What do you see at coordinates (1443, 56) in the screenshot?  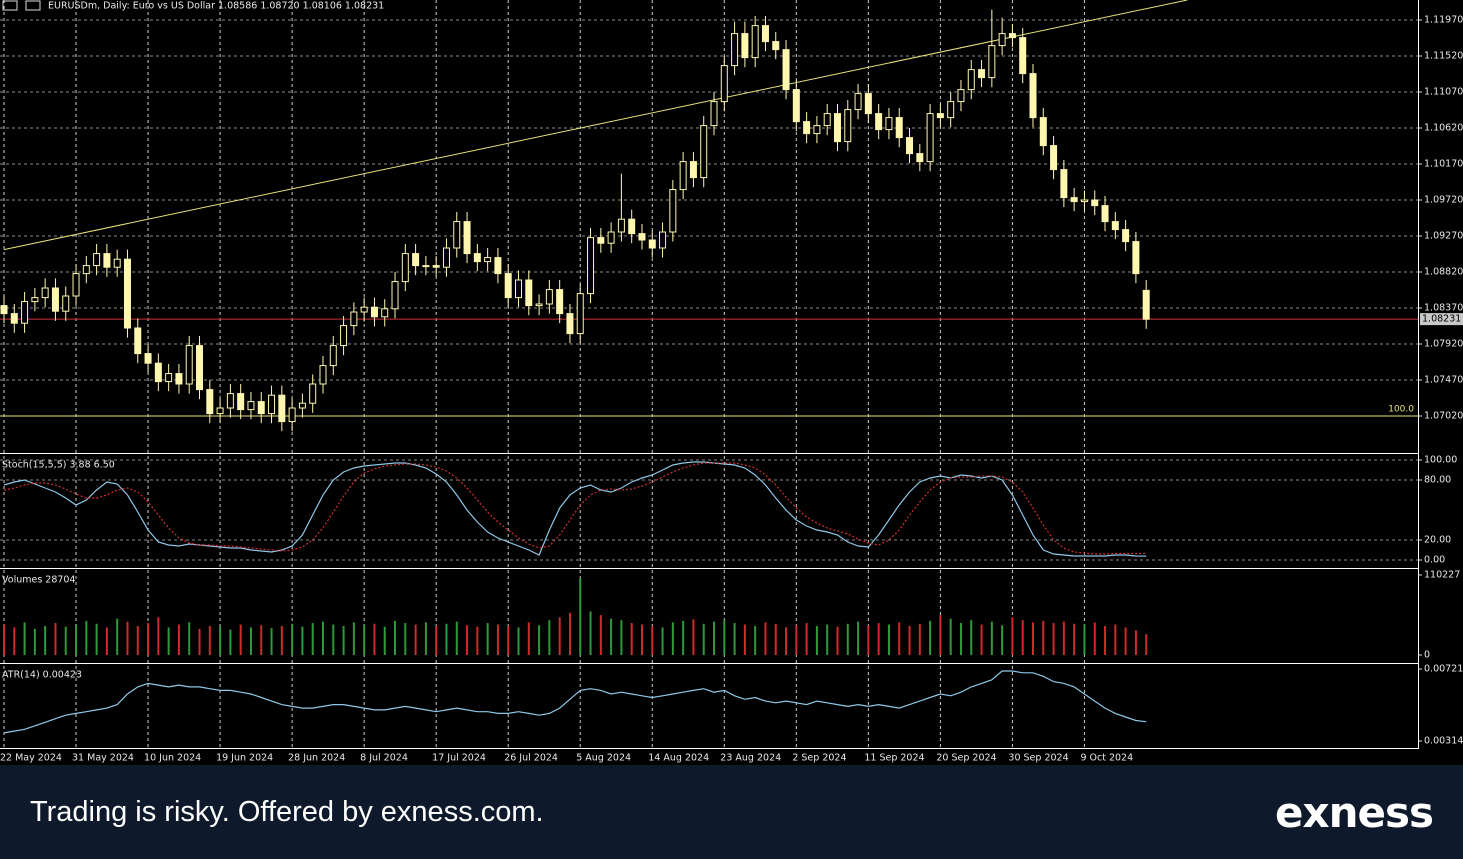 I see `y-tick-label: 1.11520` at bounding box center [1443, 56].